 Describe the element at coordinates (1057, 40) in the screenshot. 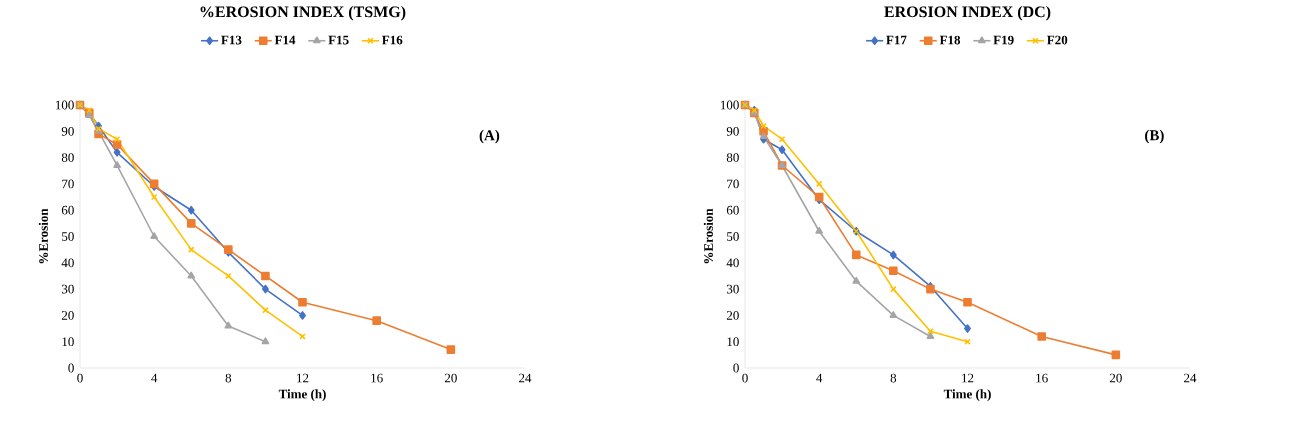

I see `legend-label: F20` at that location.